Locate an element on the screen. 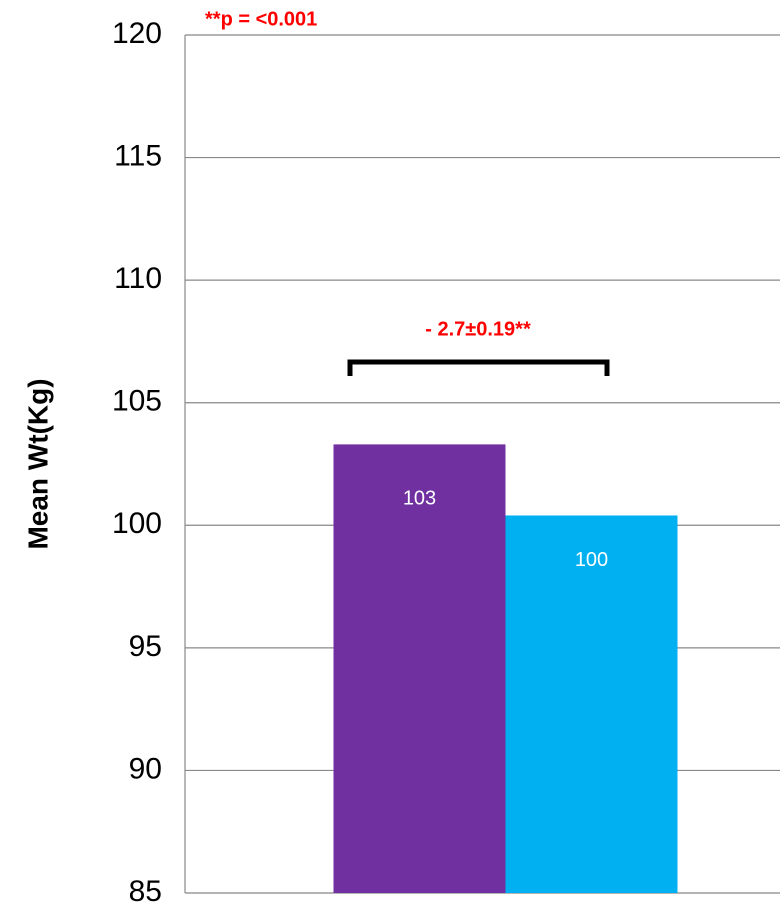  y-tick-label: 120 is located at coordinates (137, 33).